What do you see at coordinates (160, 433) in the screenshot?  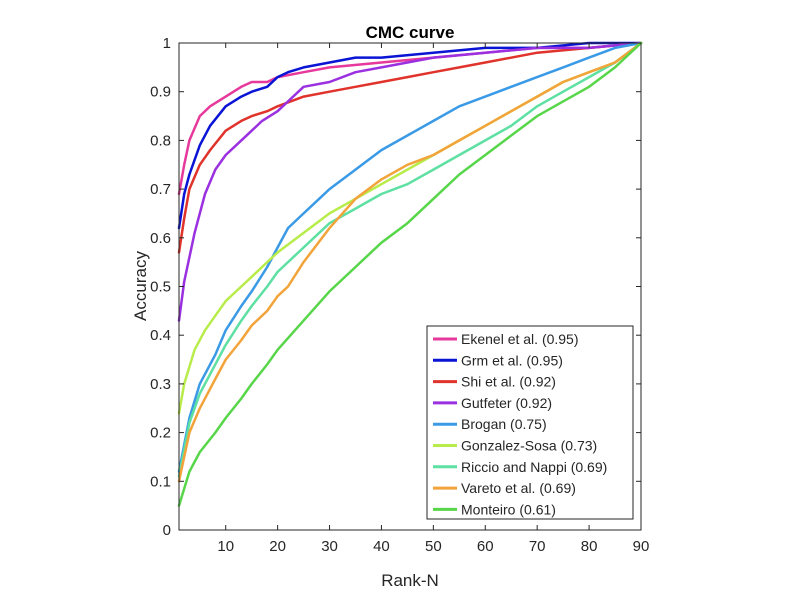 I see `y-tick-label: 0.2` at bounding box center [160, 433].